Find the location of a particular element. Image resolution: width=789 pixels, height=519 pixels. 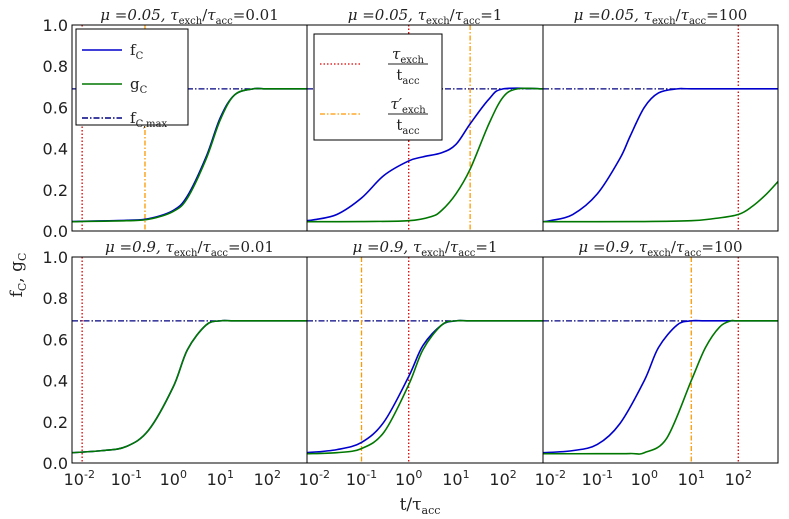

y-axis-label: fC, gC is located at coordinates (18, 275).